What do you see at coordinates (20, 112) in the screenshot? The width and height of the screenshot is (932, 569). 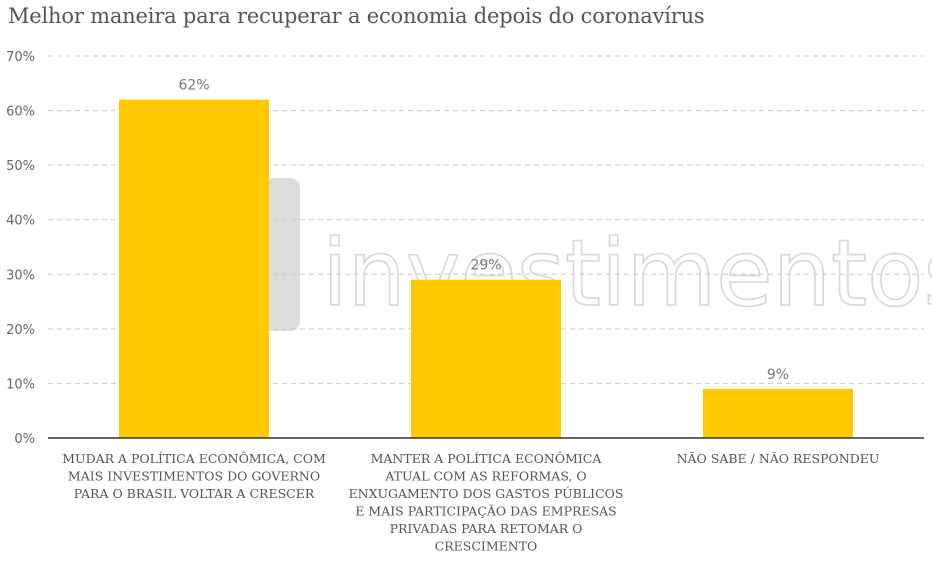 I see `y-tick-label: 60%` at bounding box center [20, 112].